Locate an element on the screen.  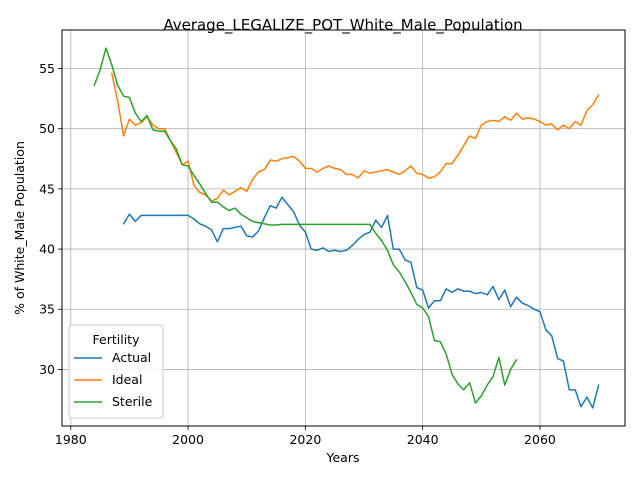
x-tick-label: 2040 is located at coordinates (423, 439).